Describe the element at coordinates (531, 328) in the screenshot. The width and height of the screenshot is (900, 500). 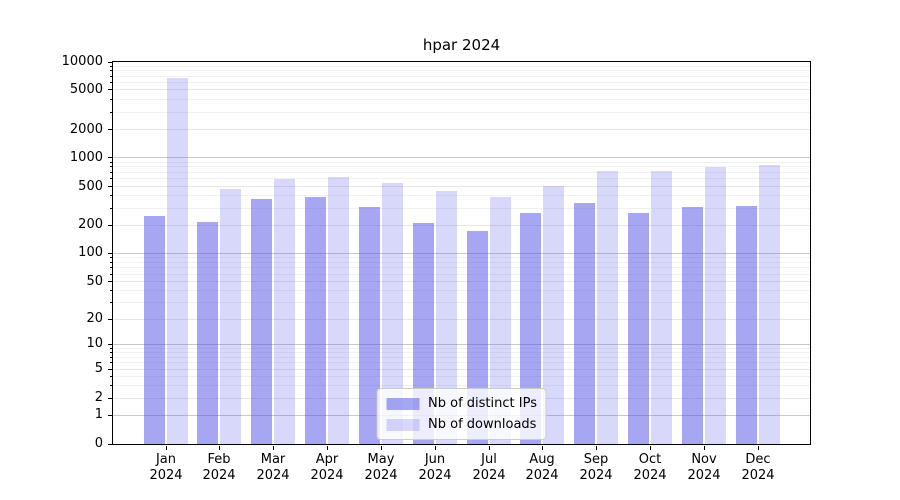
I see `bar-distinct-ips-aug` at that location.